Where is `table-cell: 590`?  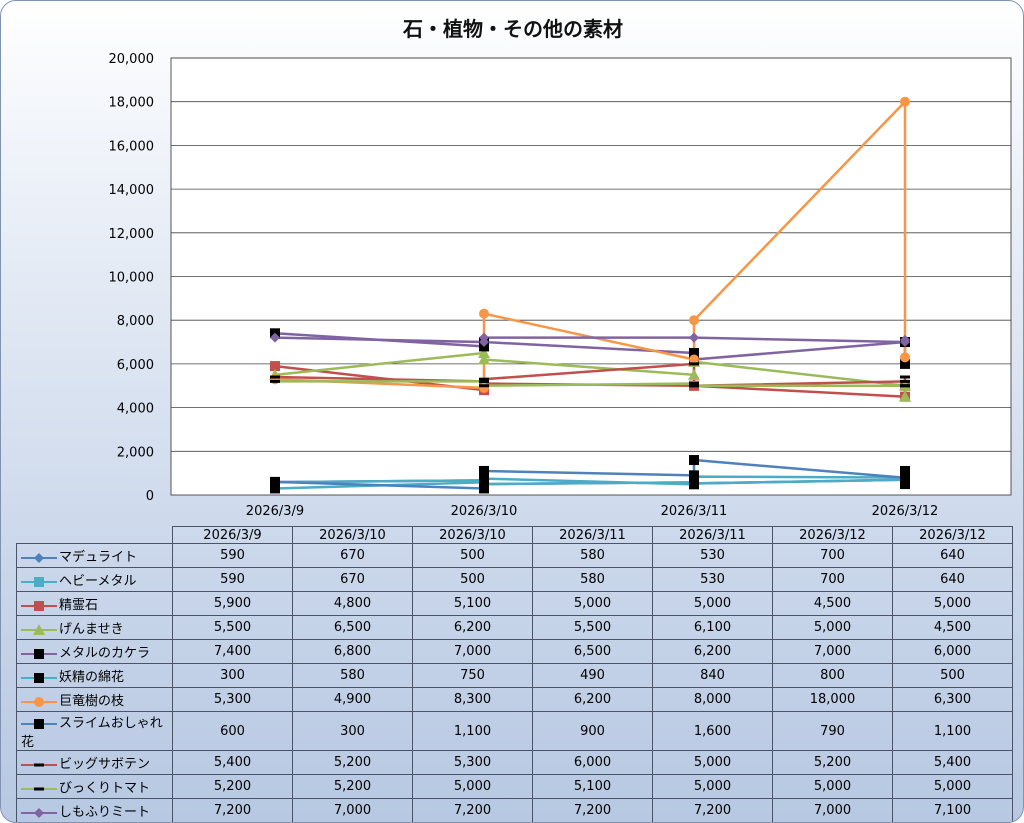
table-cell: 590 is located at coordinates (232, 579).